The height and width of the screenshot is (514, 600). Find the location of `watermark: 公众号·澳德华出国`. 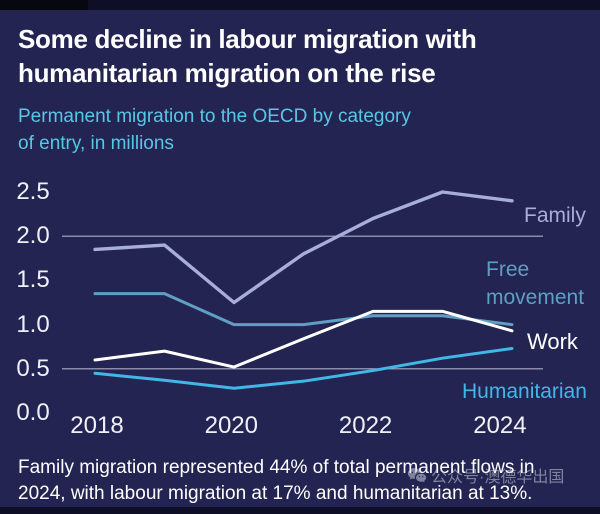

watermark: 公众号·澳德华出国 is located at coordinates (485, 475).